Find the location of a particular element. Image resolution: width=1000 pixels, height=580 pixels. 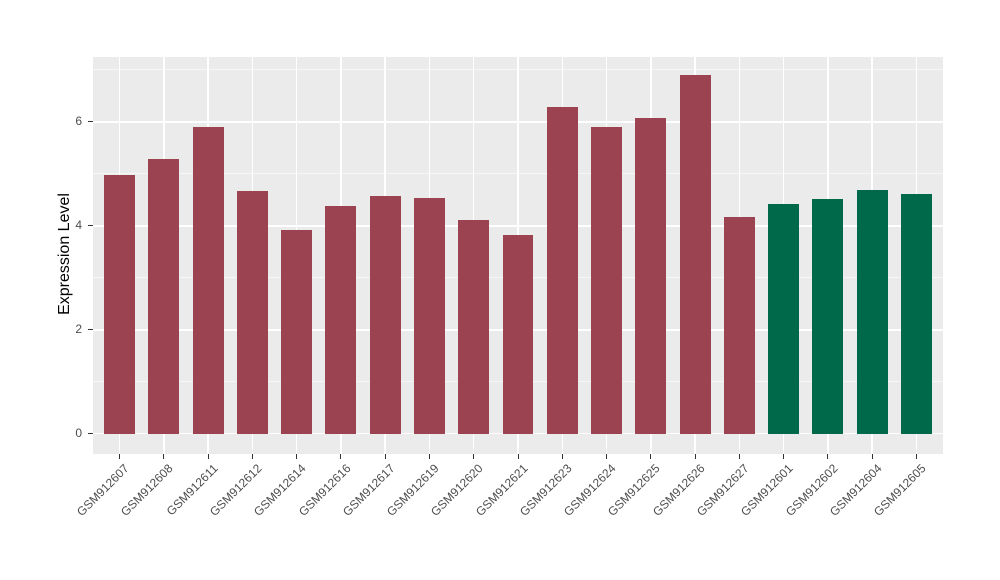

bar-GSM912614 is located at coordinates (297, 332).